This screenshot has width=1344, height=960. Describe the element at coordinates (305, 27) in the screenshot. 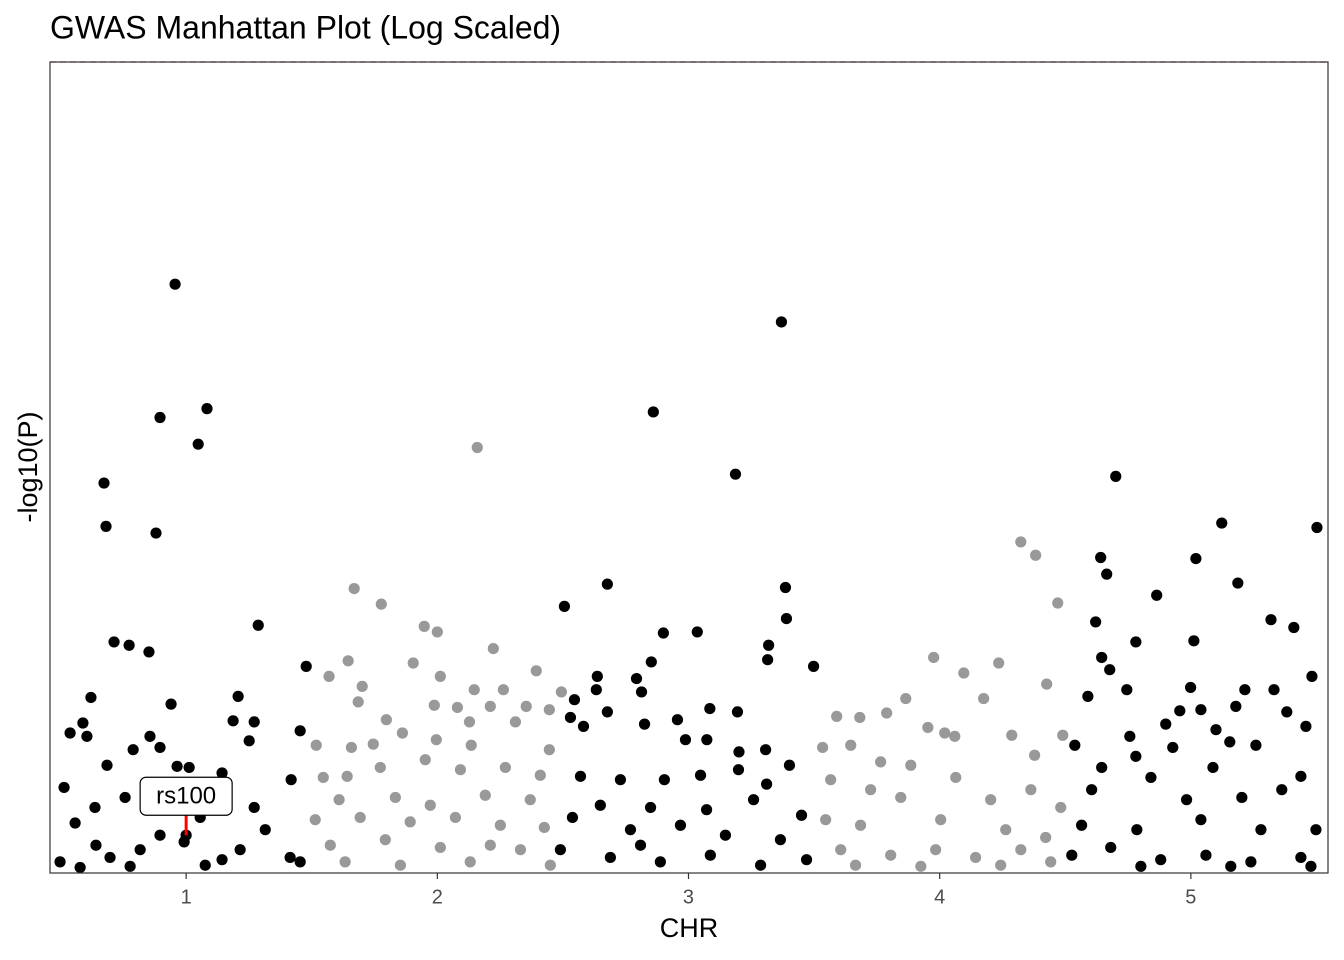

I see `chart-title: GWAS Manhattan Plot (Log Scaled)` at that location.